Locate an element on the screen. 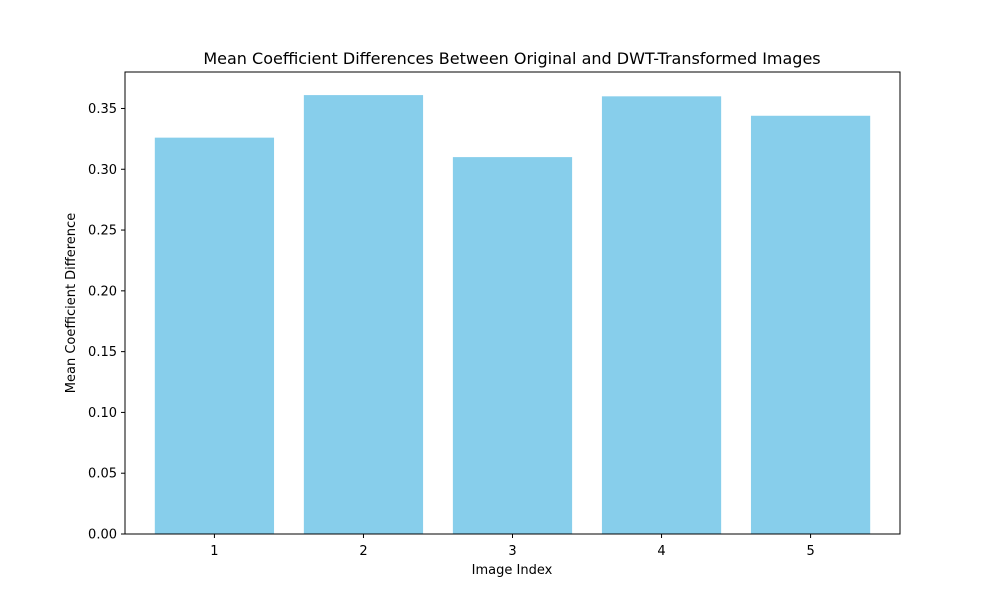 This screenshot has height=600, width=1000. y-tick-label: 0.35 is located at coordinates (102, 109).